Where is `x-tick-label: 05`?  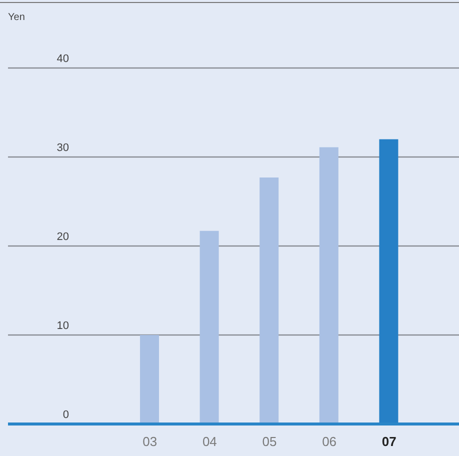 x-tick-label: 05 is located at coordinates (269, 441).